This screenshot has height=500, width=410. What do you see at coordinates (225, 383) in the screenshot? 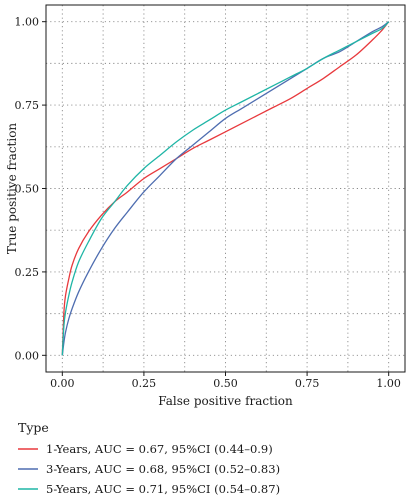
I see `x-tick-label: 0.50` at bounding box center [225, 383].